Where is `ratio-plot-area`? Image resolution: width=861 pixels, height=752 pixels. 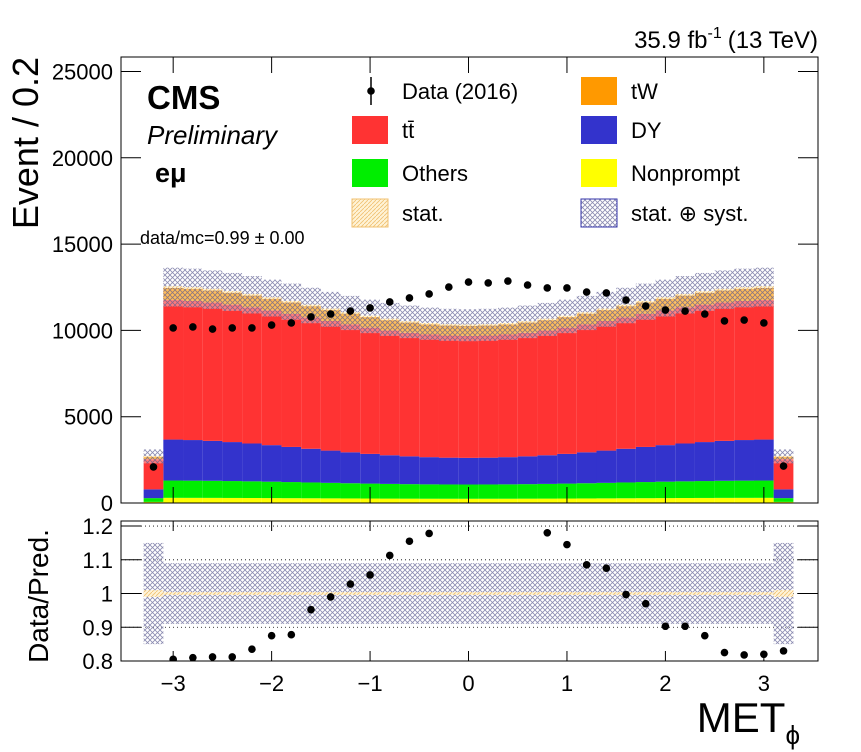
ratio-plot-area is located at coordinates (469, 593).